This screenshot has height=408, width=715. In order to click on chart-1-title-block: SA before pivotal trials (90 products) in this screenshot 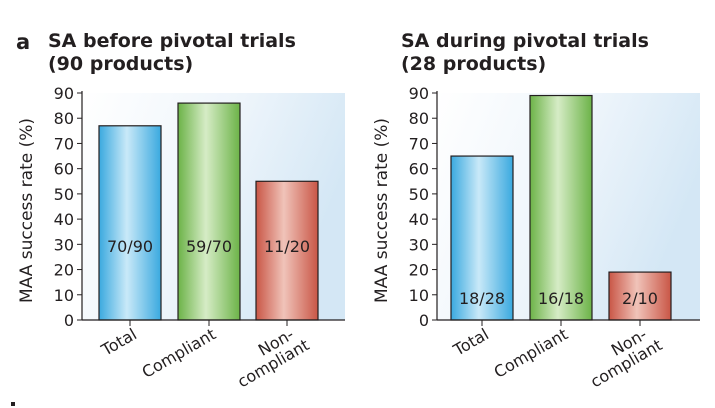, I will do `click(172, 53)`.